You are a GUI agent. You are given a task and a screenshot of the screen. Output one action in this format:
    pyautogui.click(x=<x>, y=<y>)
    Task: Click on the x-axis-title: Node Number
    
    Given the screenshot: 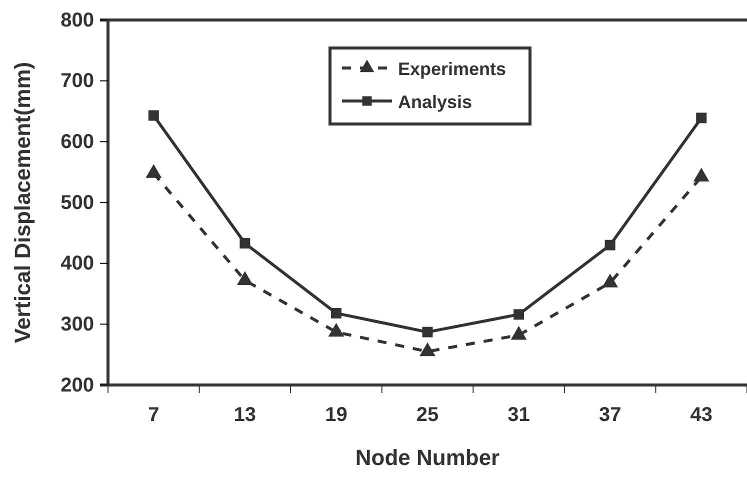 What is the action you would take?
    pyautogui.click(x=427, y=457)
    